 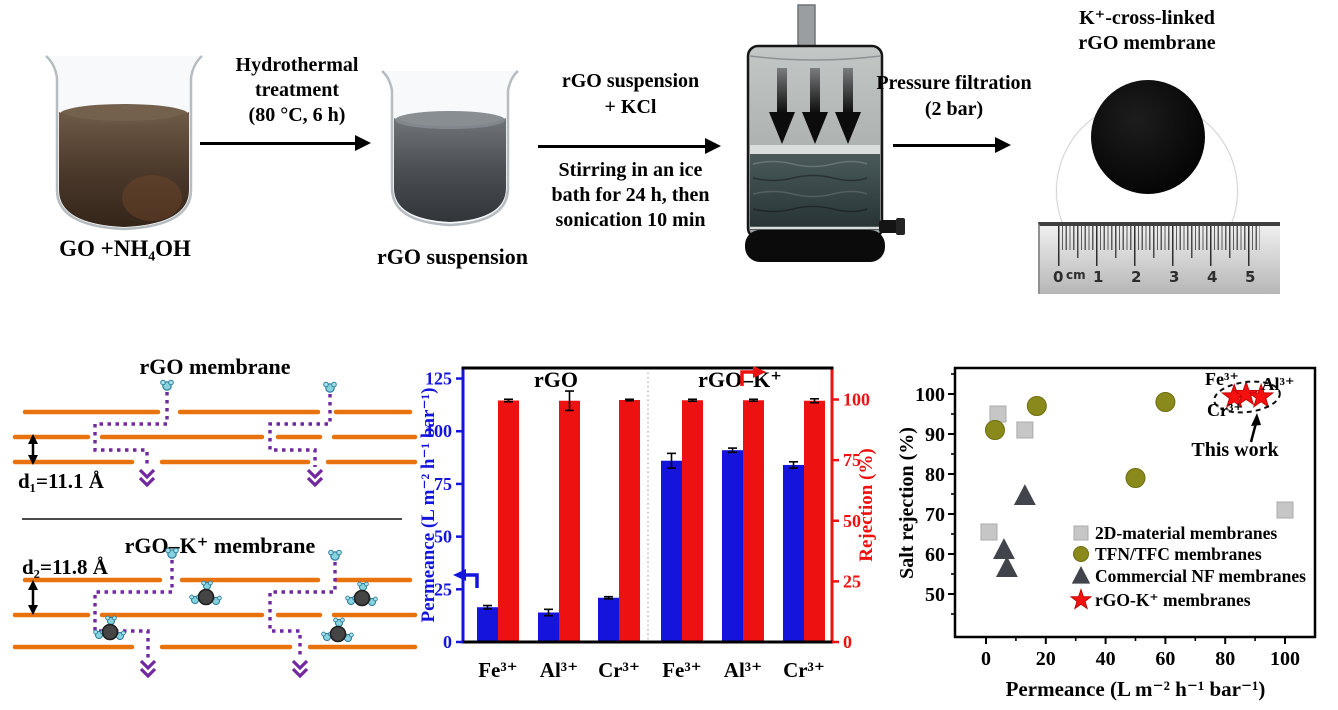 I want to click on svg-text: 70, so click(x=935, y=515).